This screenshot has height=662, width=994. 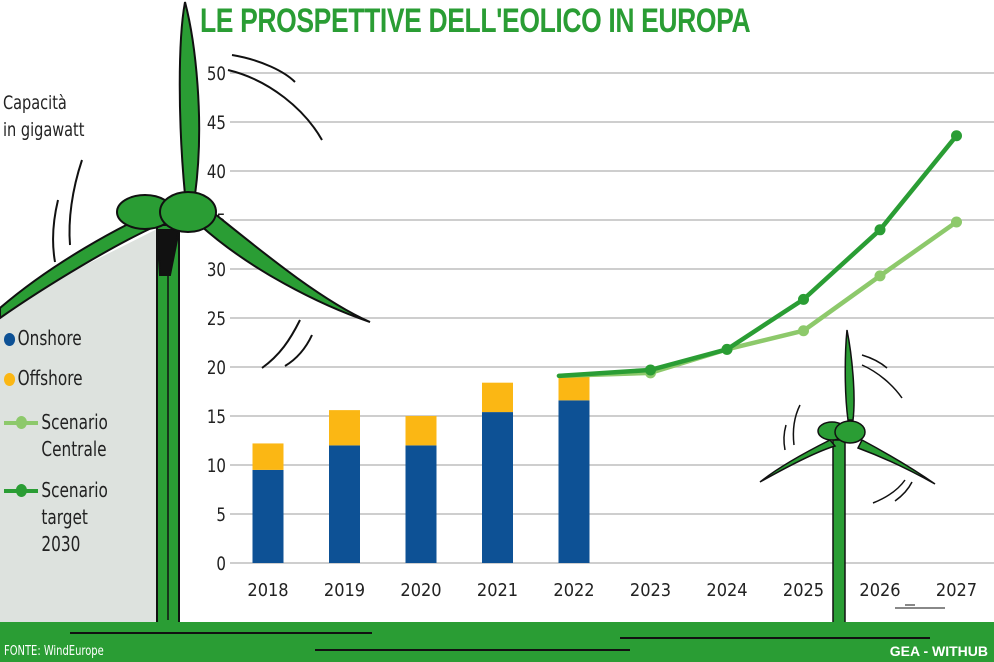 I want to click on x-tick-label: 2027, so click(x=956, y=590).